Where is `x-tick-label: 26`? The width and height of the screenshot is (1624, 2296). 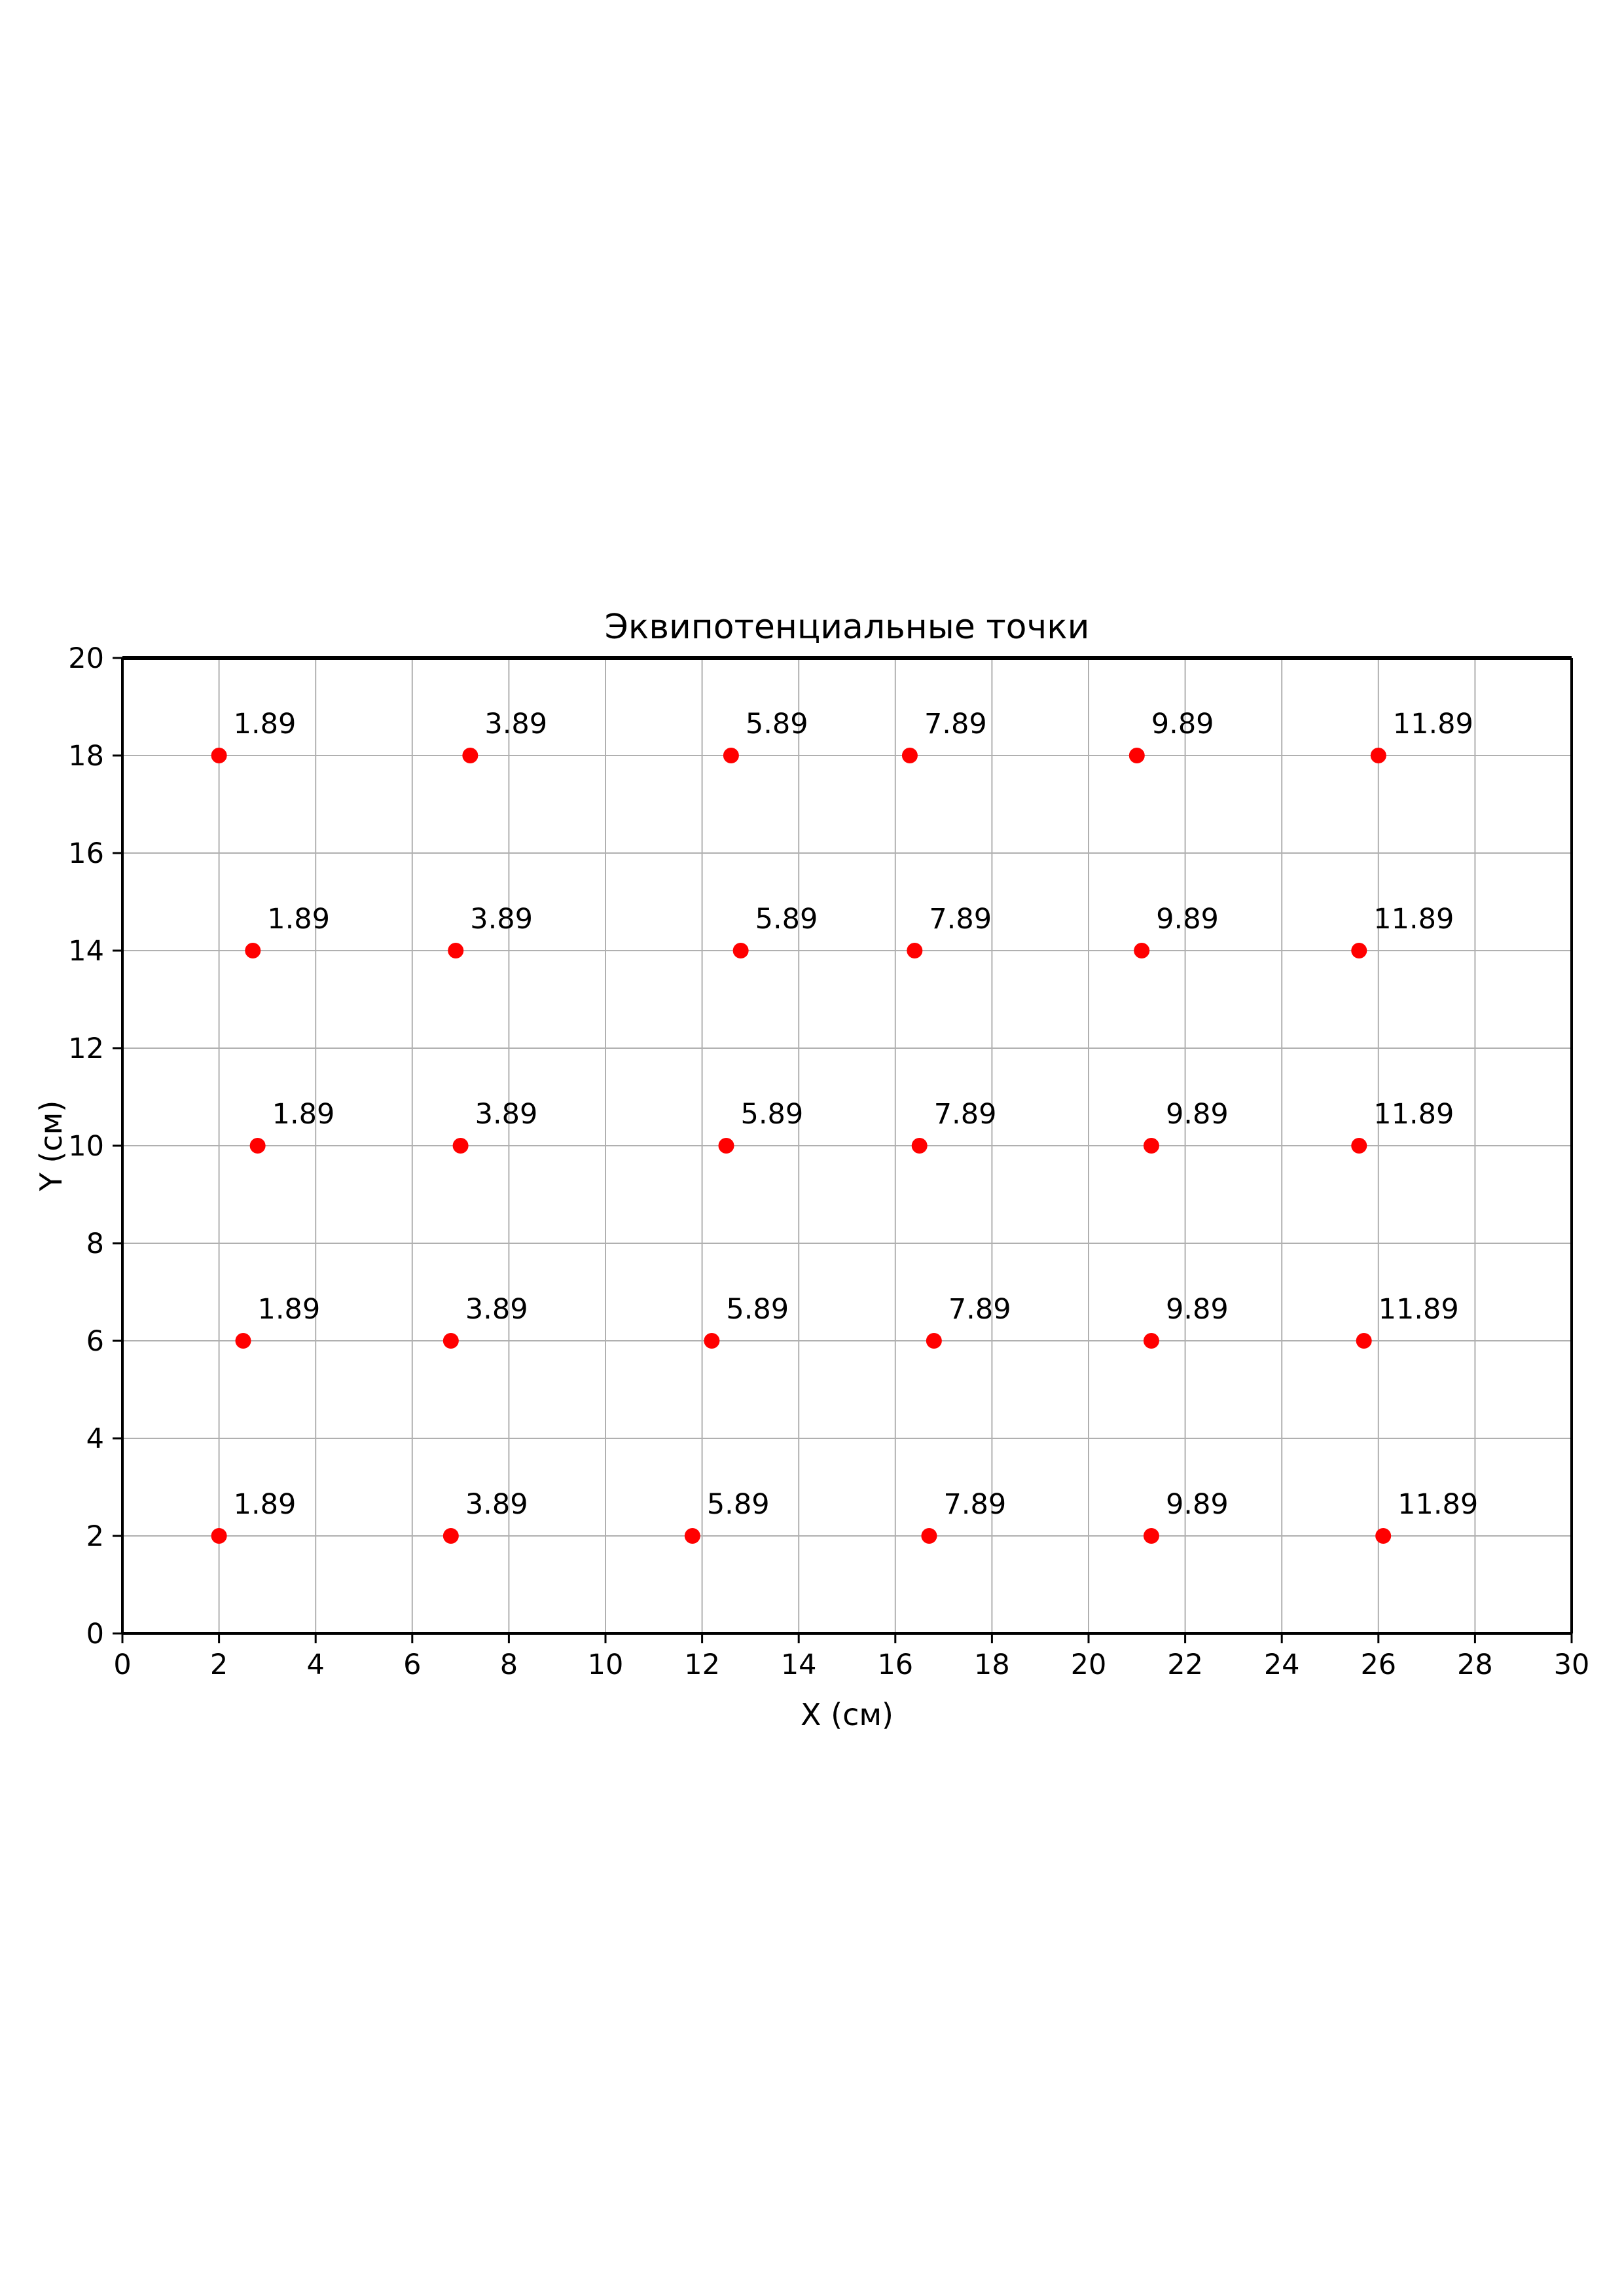 x-tick-label: 26 is located at coordinates (1378, 1665).